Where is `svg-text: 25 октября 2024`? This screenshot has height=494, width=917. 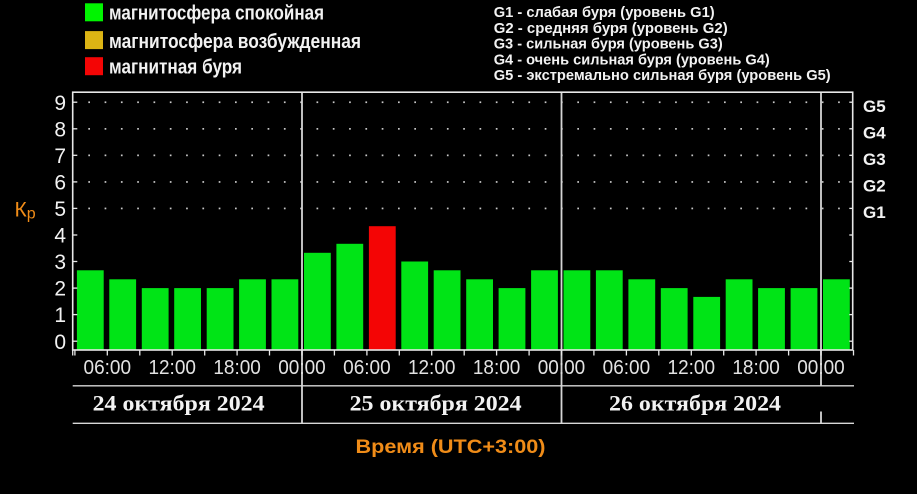 svg-text: 25 октября 2024 is located at coordinates (436, 403).